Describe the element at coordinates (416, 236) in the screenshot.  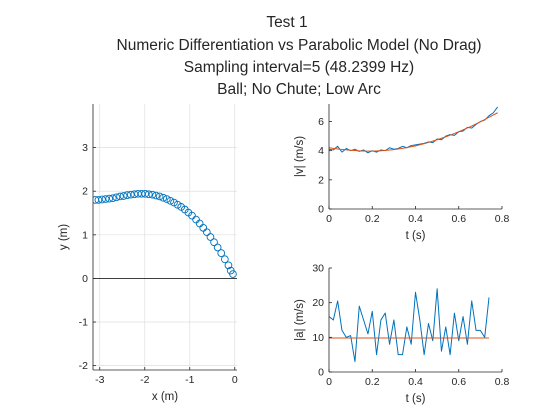
I see `speed-x-axis-label: t (s)` at that location.